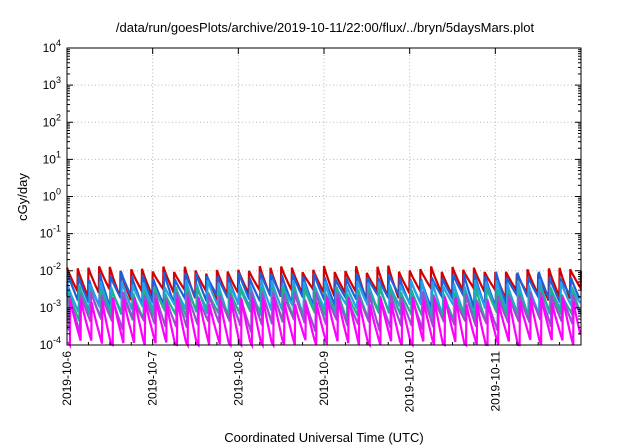  What do you see at coordinates (67, 378) in the screenshot?
I see `x-tick-label: 2019-10-6` at bounding box center [67, 378].